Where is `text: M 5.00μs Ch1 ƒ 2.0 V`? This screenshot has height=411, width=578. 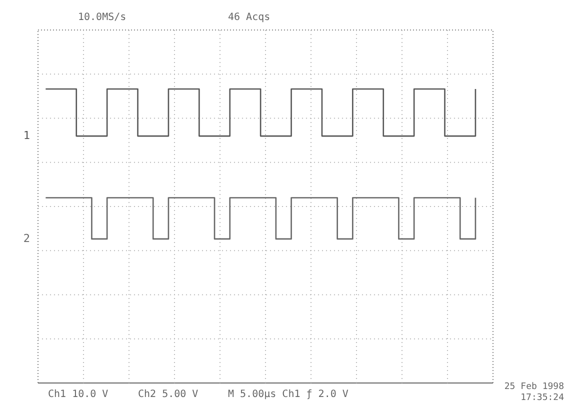 text: M 5.00μs Ch1 ƒ 2.0 V is located at coordinates (288, 394).